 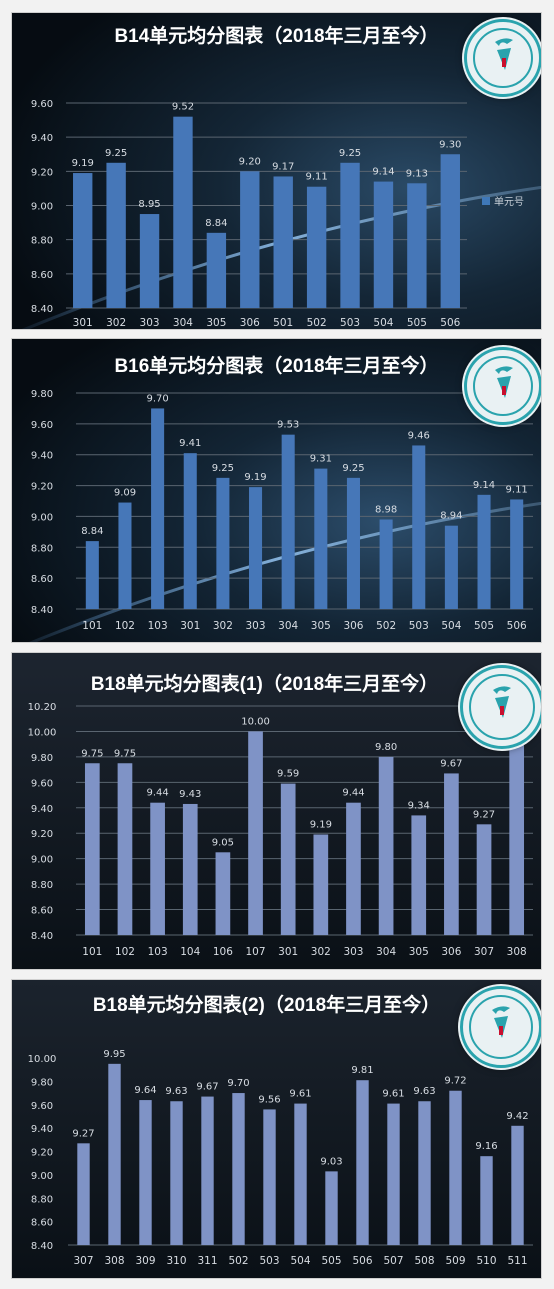 I want to click on chart-legend: 单元号, so click(x=503, y=200).